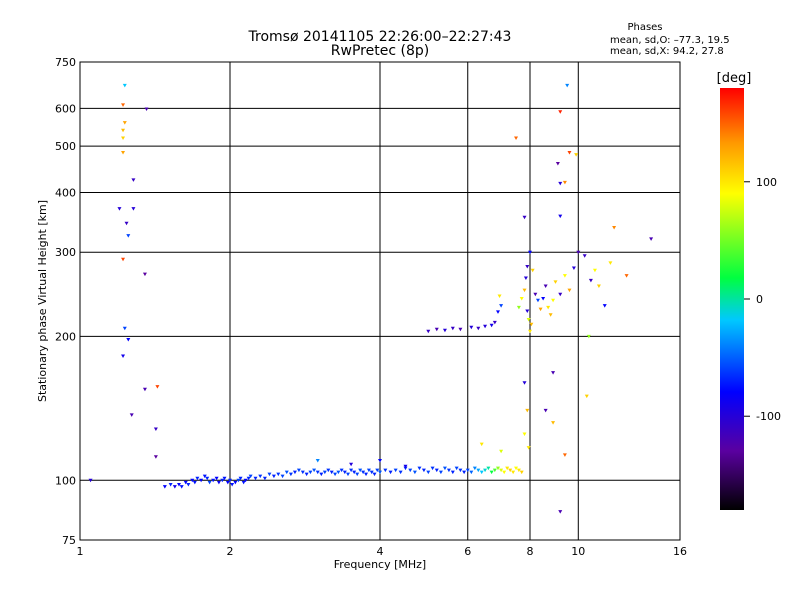 This screenshot has height=600, width=800. What do you see at coordinates (65, 192) in the screenshot?
I see `y-tick-label: 400` at bounding box center [65, 192].